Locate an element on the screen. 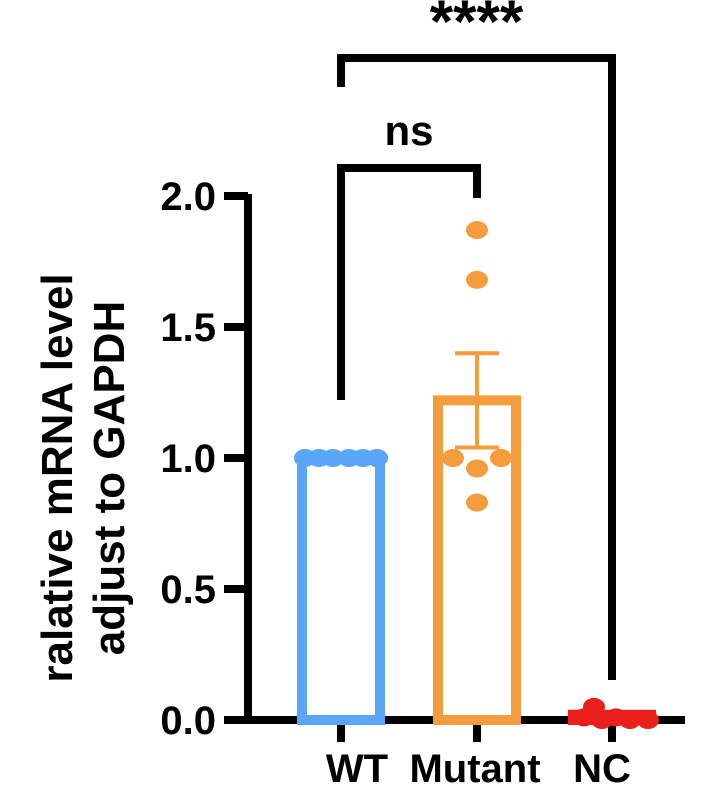  y-axis-title: ralative mRNA level adjust to GAPDH is located at coordinates (83, 477).